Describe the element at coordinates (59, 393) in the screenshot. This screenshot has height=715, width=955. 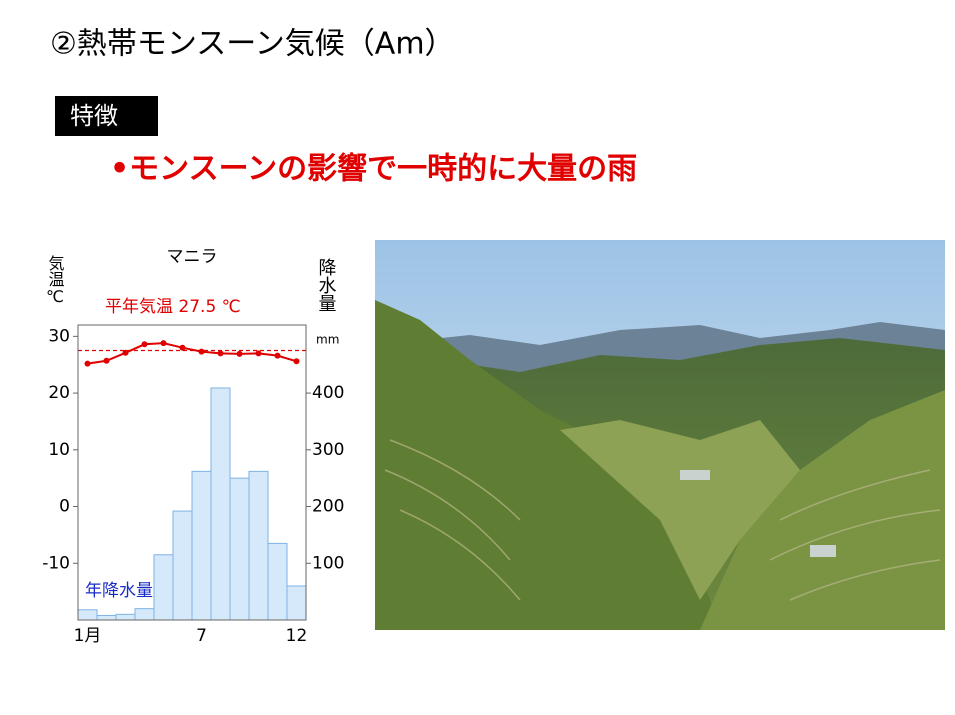
I see `y-tick-label: 20` at that location.